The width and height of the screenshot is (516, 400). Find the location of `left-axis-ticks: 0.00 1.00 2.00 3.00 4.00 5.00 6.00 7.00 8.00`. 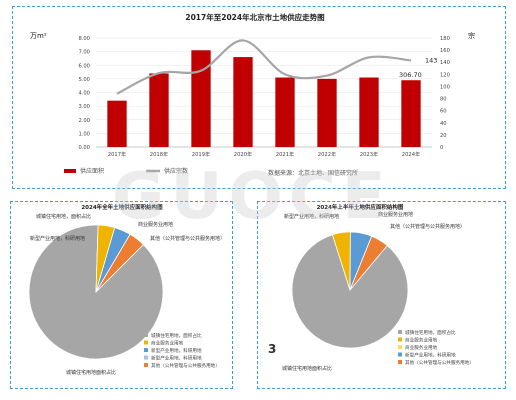

left-axis-ticks: 0.00 1.00 2.00 3.00 4.00 5.00 6.00 7.00 8.00 is located at coordinates (84, 93).